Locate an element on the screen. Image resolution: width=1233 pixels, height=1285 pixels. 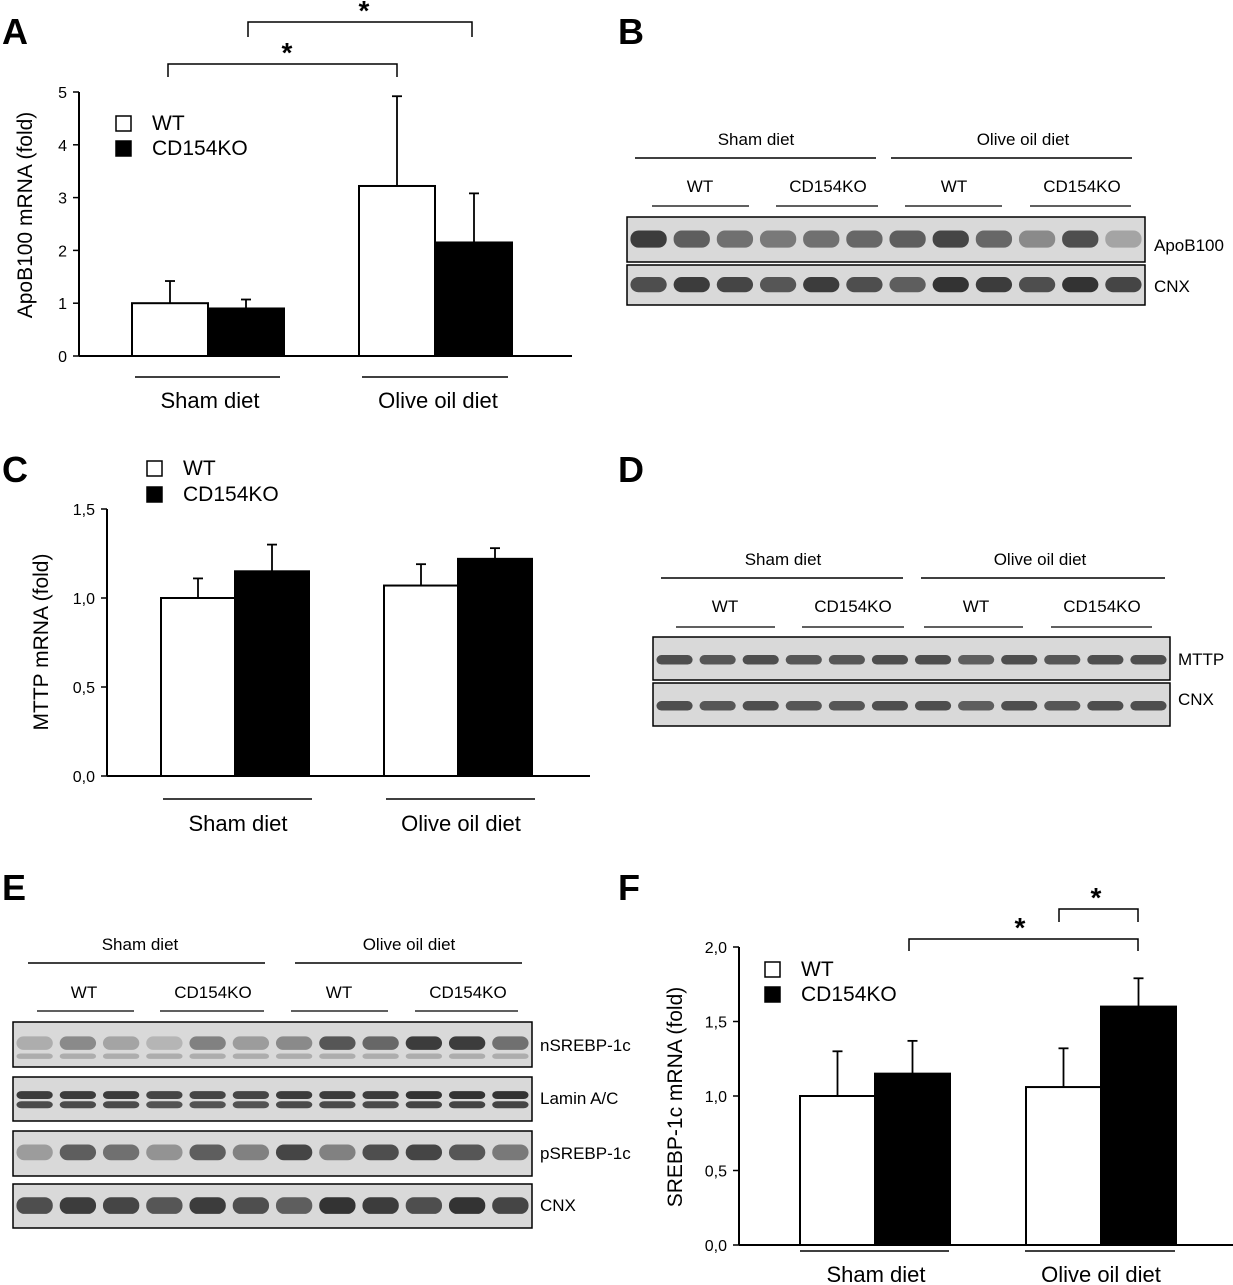
panel-e-band-label-4: CNX is located at coordinates (558, 1205).